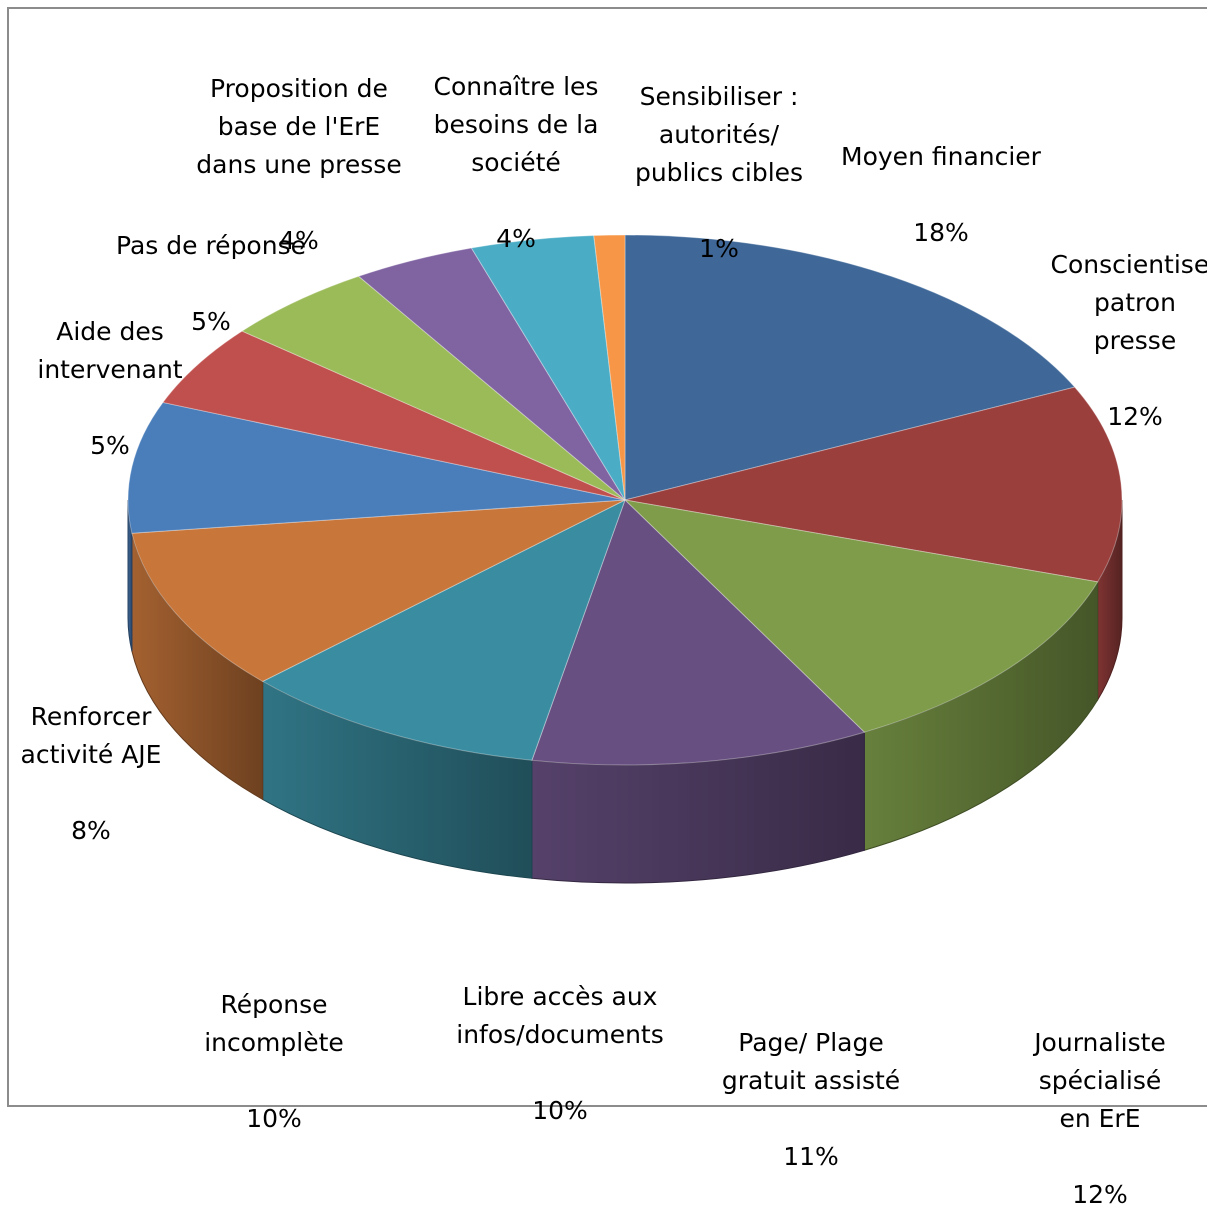 The height and width of the screenshot is (1214, 1207). What do you see at coordinates (211, 265) in the screenshot?
I see `label-pas-de-reponse: Pas de réponse 5%` at bounding box center [211, 265].